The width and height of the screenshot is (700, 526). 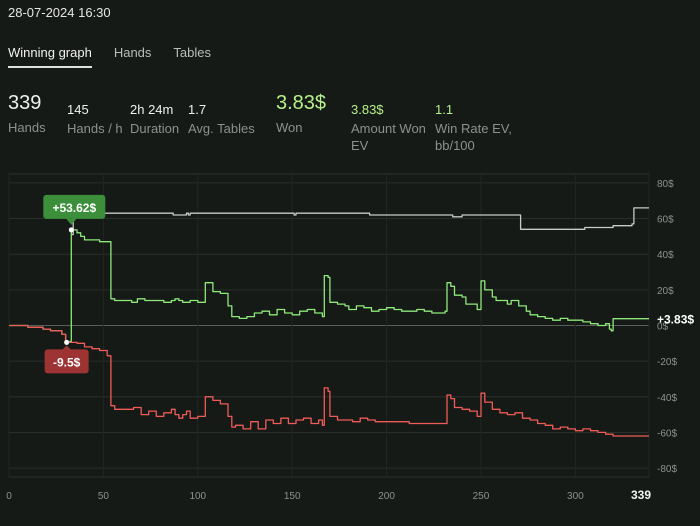 I want to click on stat-hands: 339 Hands, so click(x=27, y=114).